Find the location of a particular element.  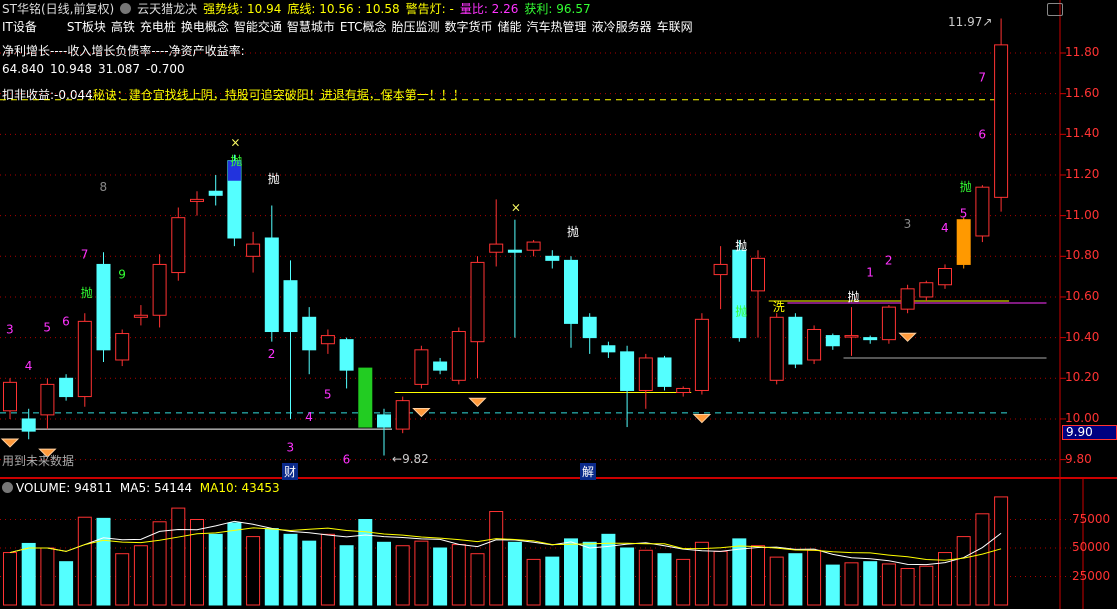

concept-tag: 胎压监测 is located at coordinates (415, 27).